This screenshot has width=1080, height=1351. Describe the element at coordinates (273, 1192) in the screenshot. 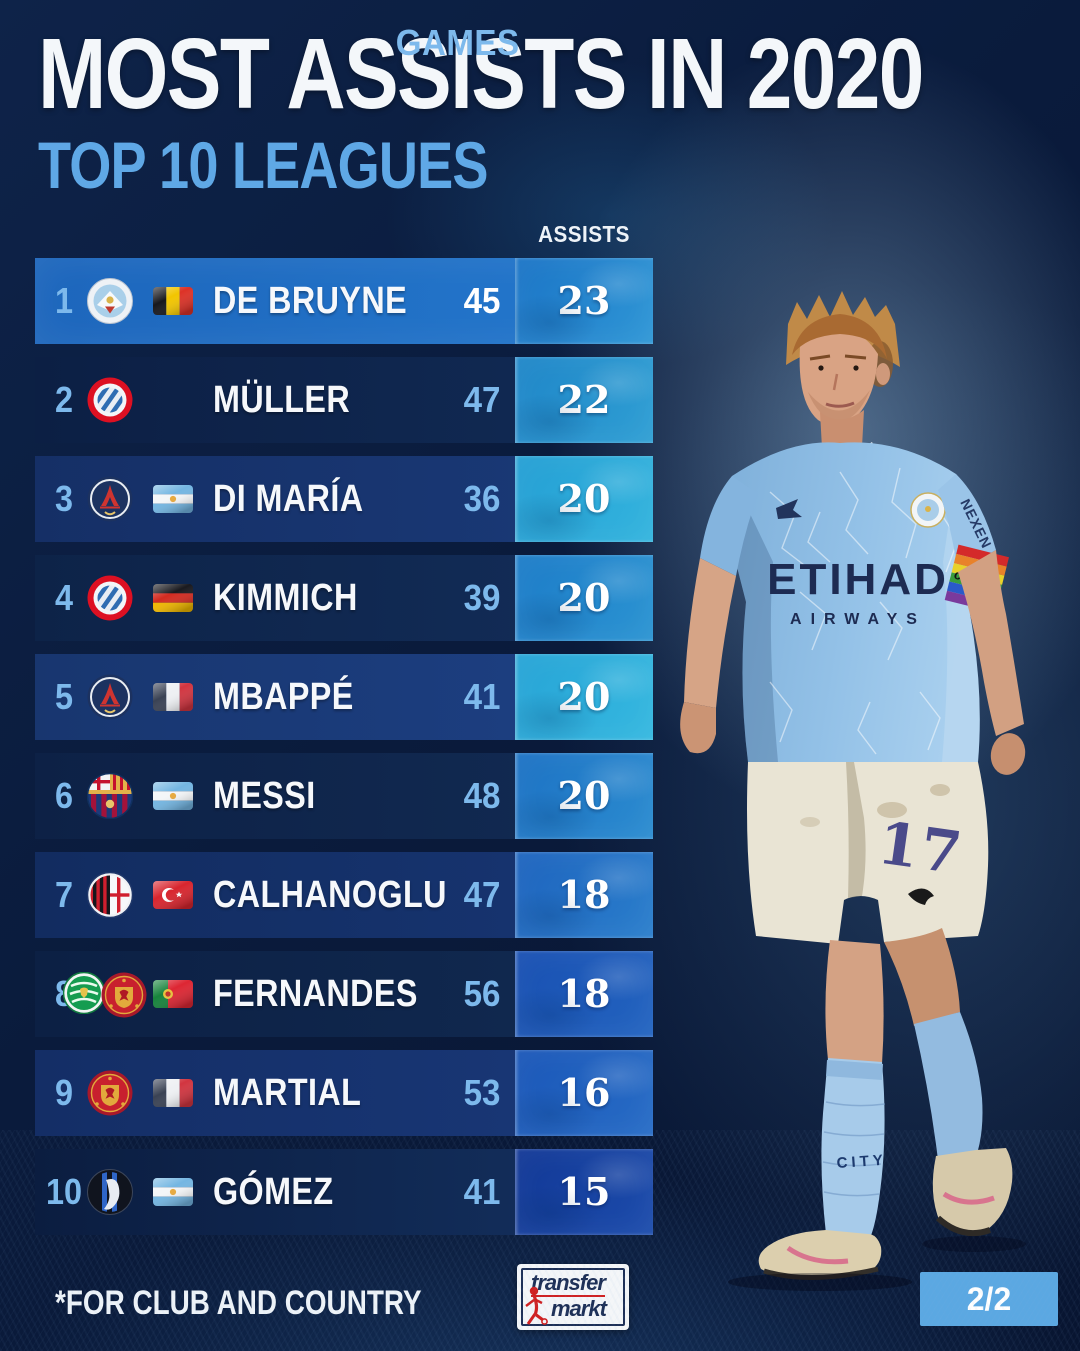

I see `player-name: GÓMEZ` at that location.